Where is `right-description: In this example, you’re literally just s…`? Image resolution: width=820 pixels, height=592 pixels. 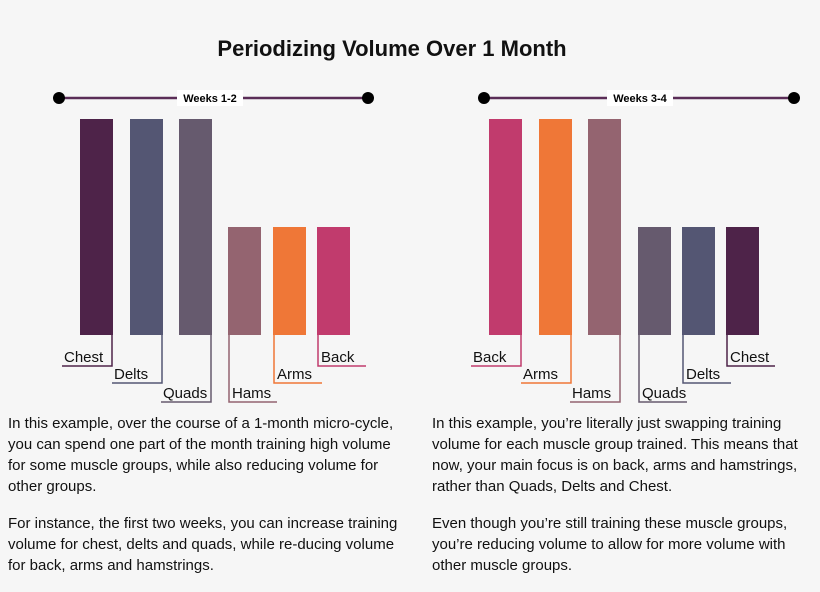
right-description: In this example, you’re literally just s… is located at coordinates (624, 502).